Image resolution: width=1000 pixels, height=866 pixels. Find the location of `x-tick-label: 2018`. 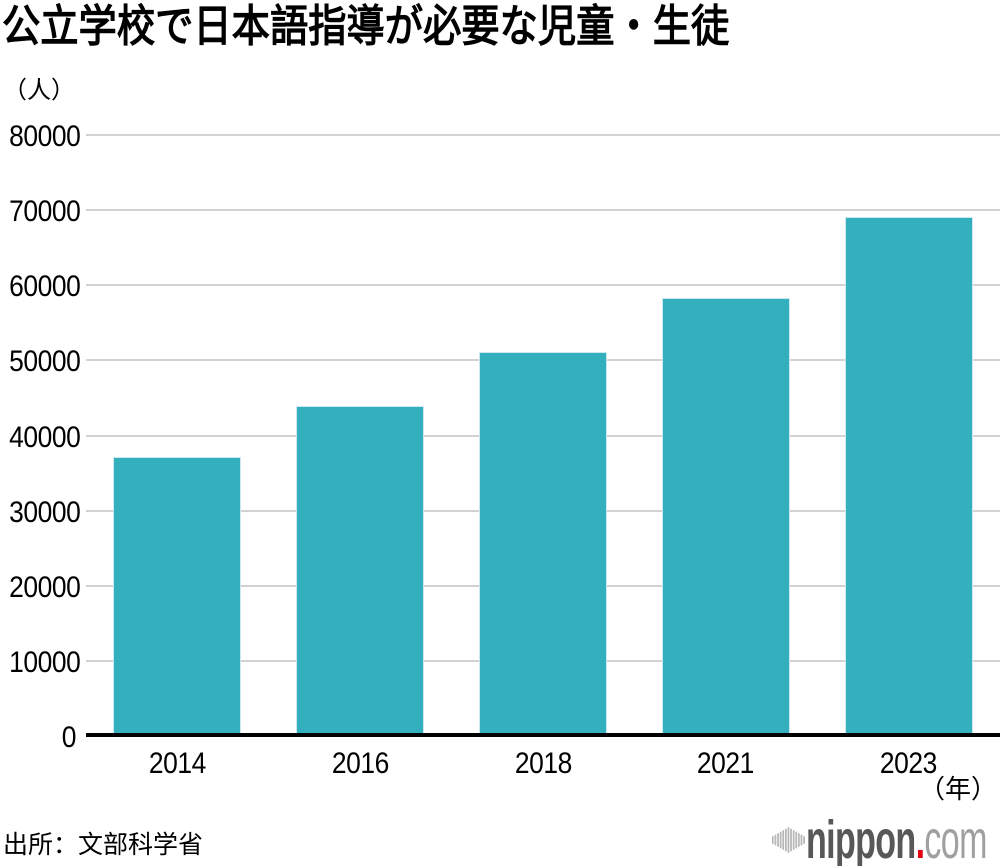

x-tick-label: 2018 is located at coordinates (543, 763).